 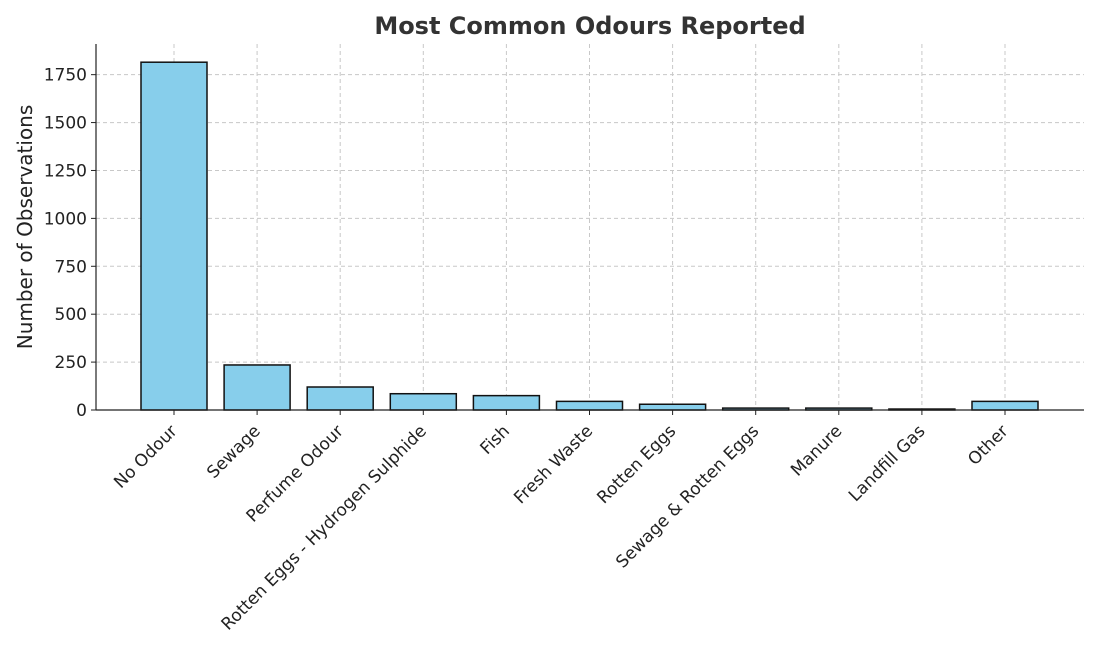 What do you see at coordinates (589, 405) in the screenshot?
I see `bar-fresh-waste` at bounding box center [589, 405].